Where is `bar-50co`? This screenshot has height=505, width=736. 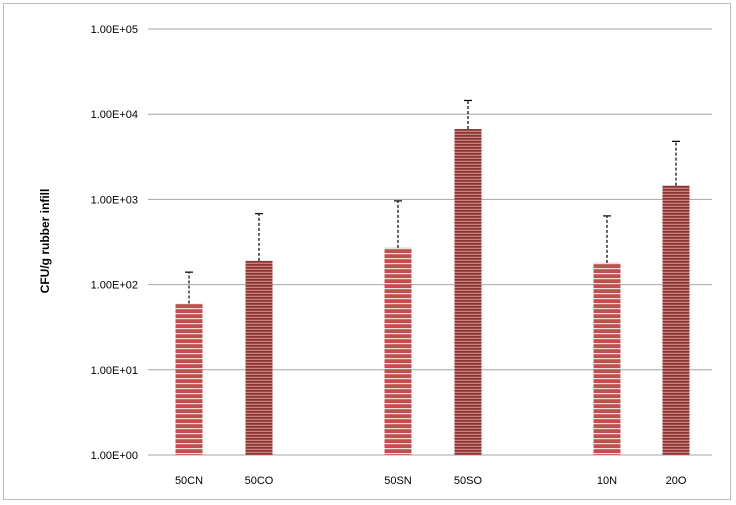
bar-50co is located at coordinates (259, 357).